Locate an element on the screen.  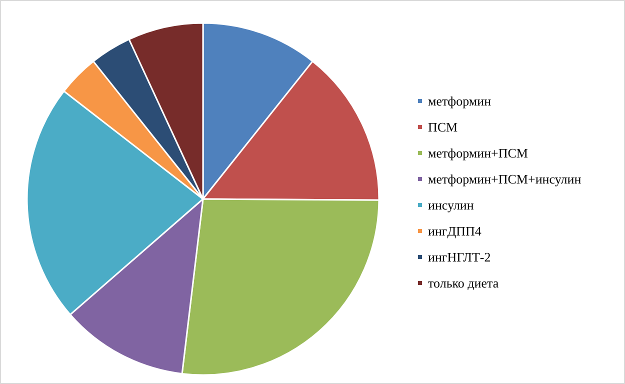
legend-label: метформин is located at coordinates (460, 101).